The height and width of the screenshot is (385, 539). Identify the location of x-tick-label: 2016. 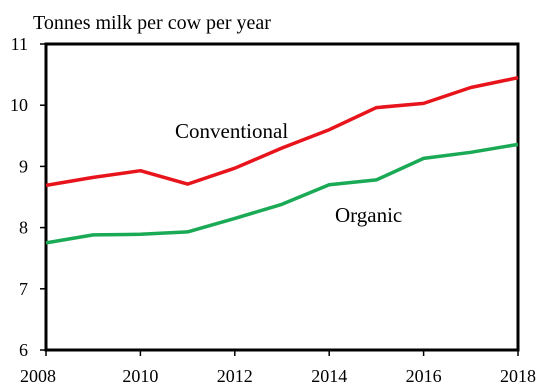
(424, 375).